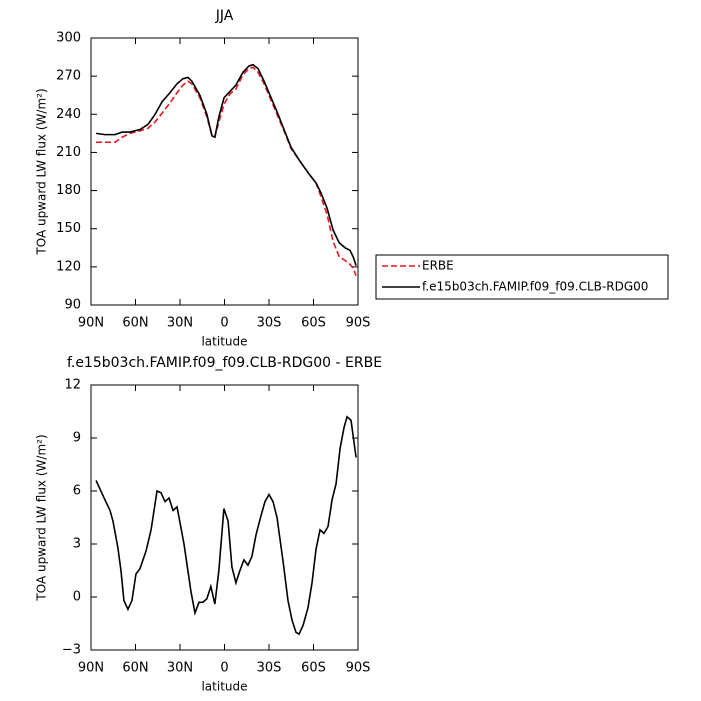 Image resolution: width=701 pixels, height=701 pixels. Describe the element at coordinates (68, 228) in the screenshot. I see `y-tick-label: 150` at that location.